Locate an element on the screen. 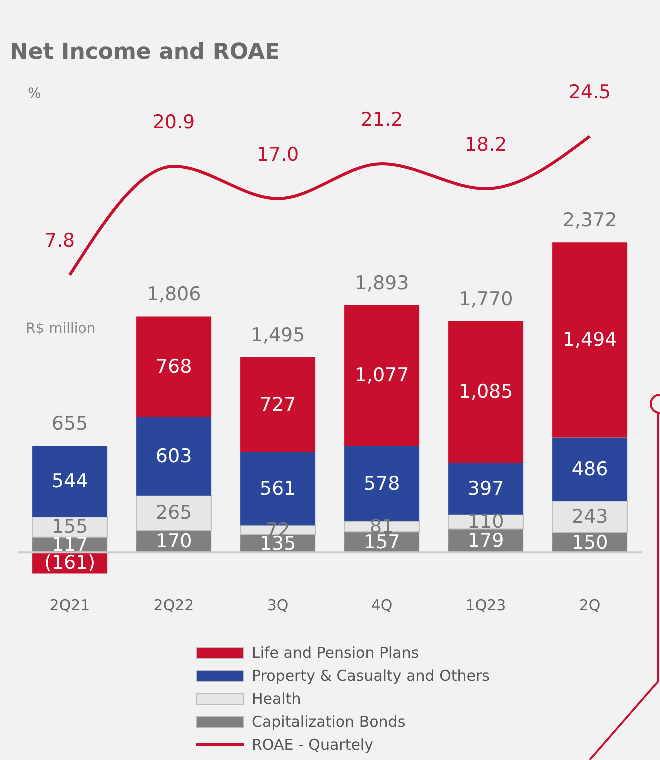 The height and width of the screenshot is (760, 660). data-label: 1,085 is located at coordinates (486, 392).